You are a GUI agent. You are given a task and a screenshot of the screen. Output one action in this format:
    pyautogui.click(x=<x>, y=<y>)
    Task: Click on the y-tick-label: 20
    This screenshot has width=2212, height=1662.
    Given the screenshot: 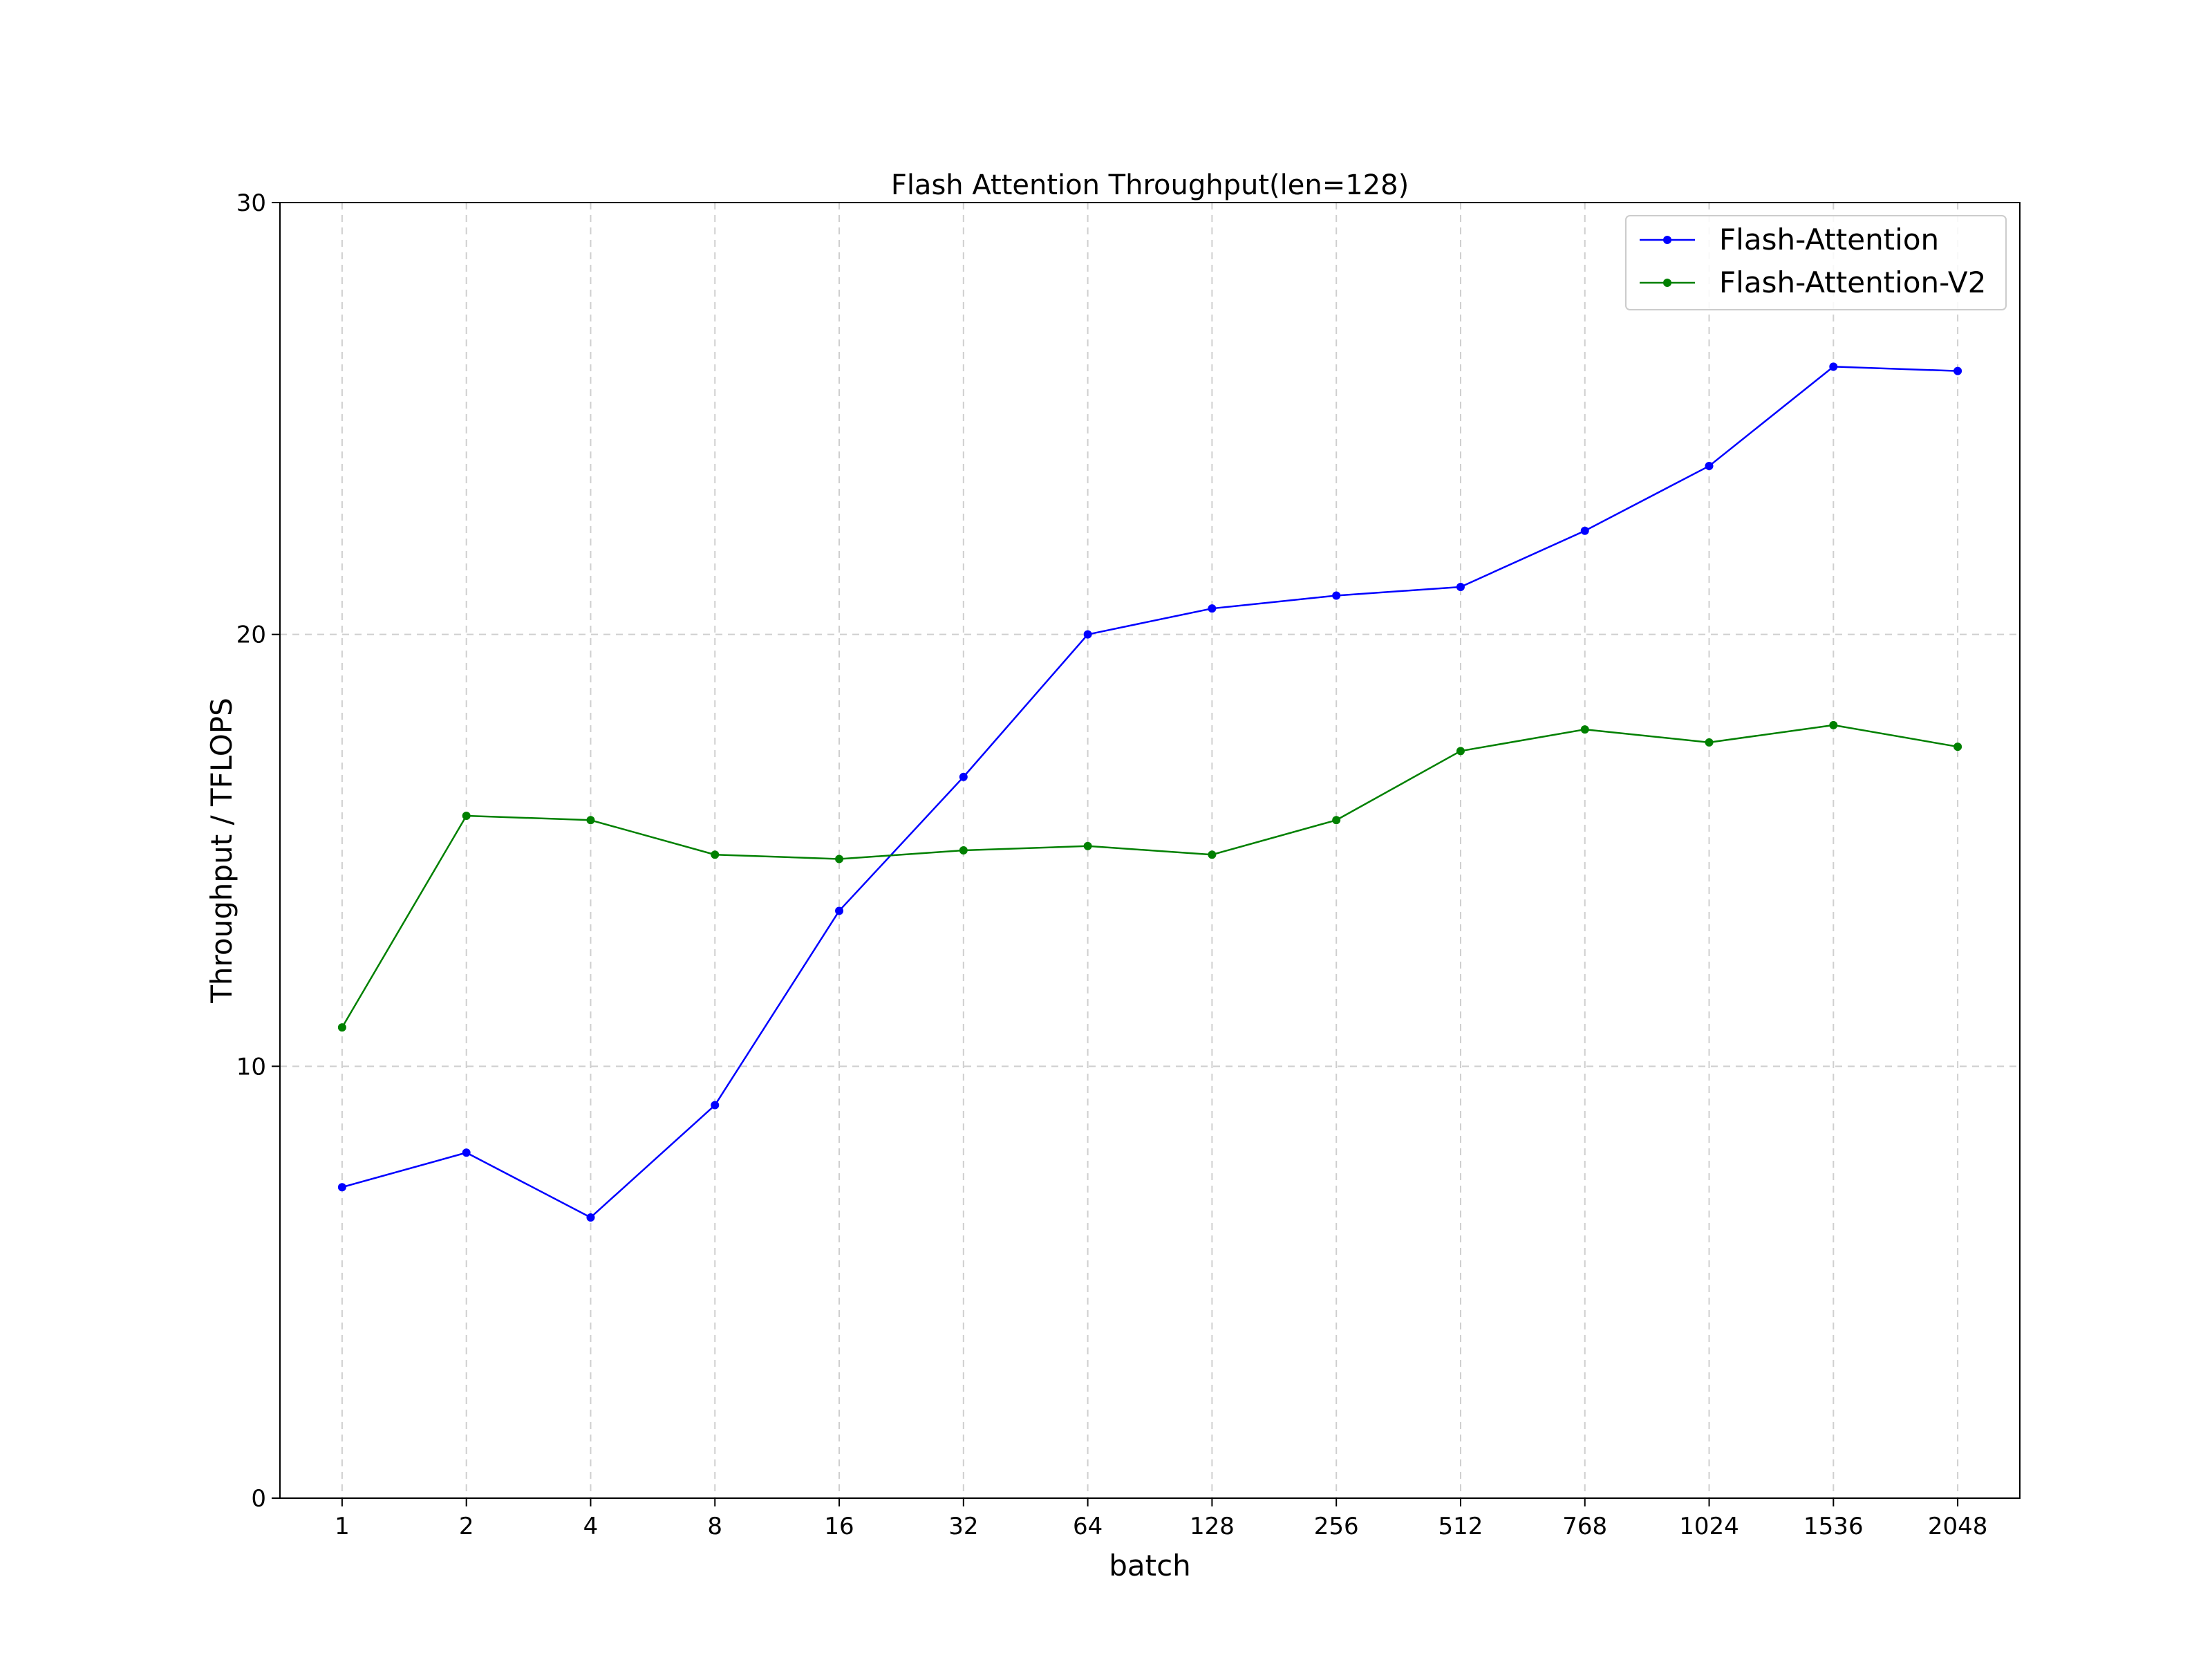 What is the action you would take?
    pyautogui.click(x=251, y=635)
    